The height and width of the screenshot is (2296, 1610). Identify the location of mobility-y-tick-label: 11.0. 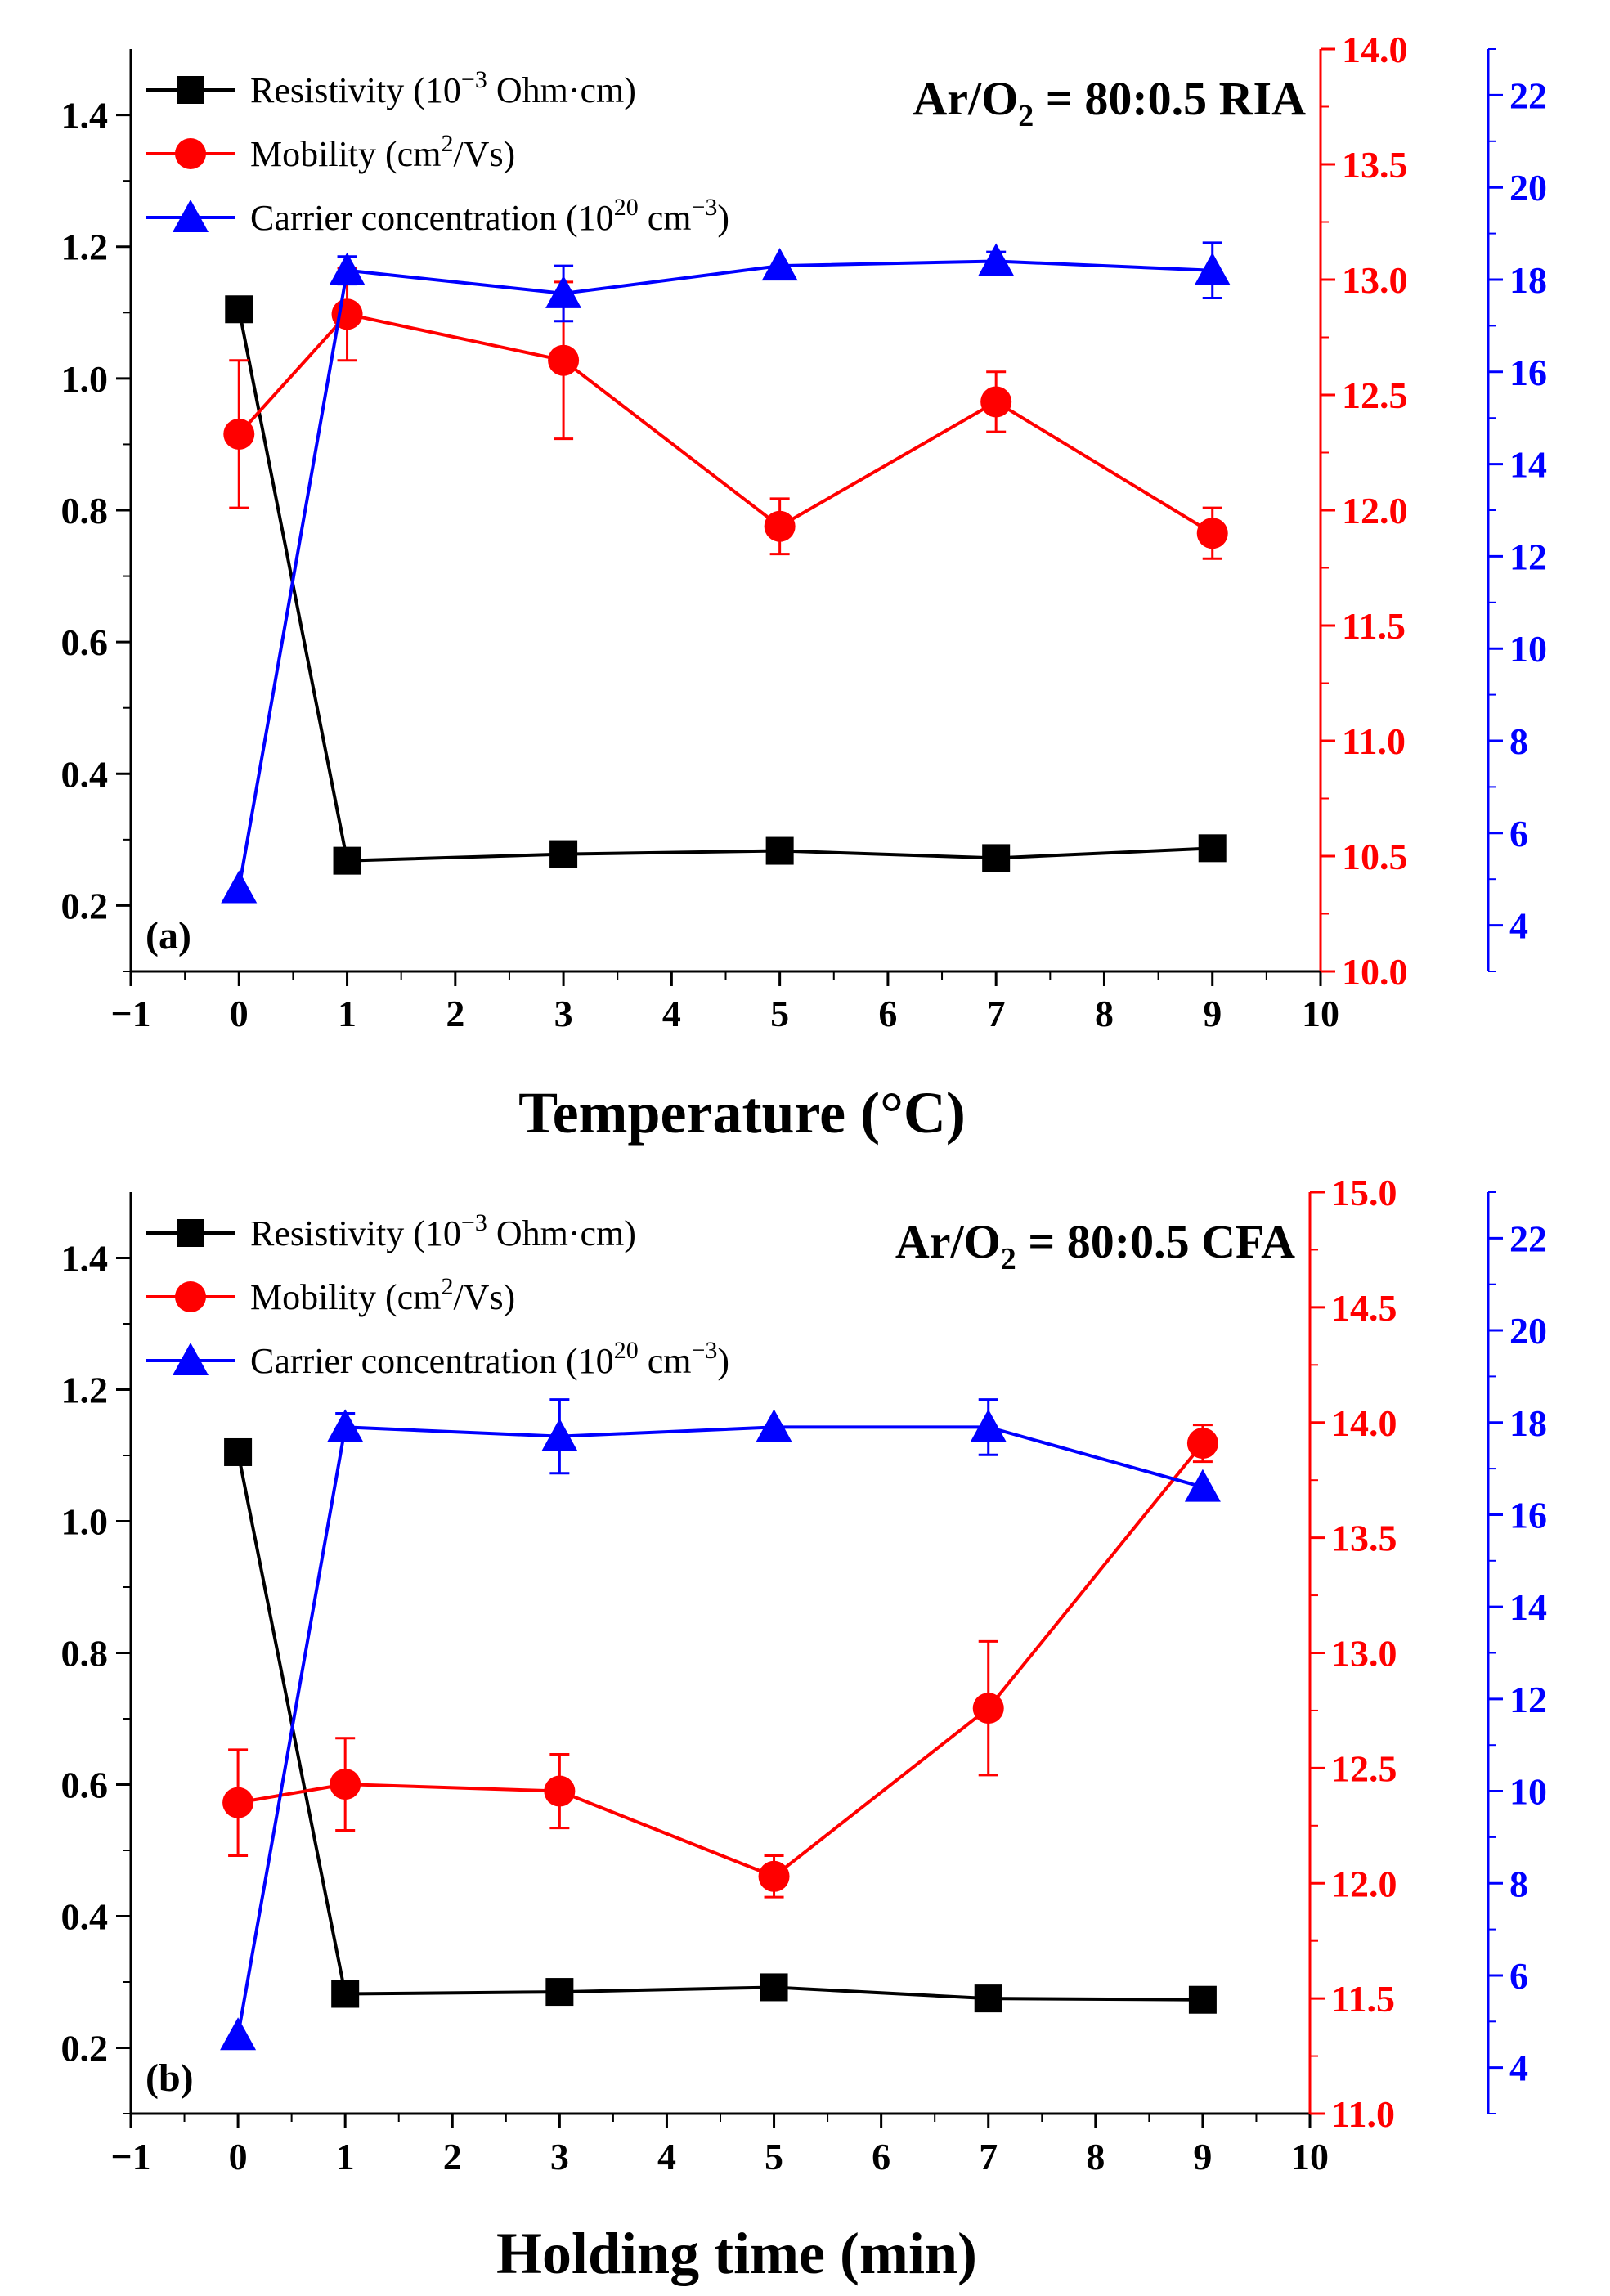
(1363, 2114).